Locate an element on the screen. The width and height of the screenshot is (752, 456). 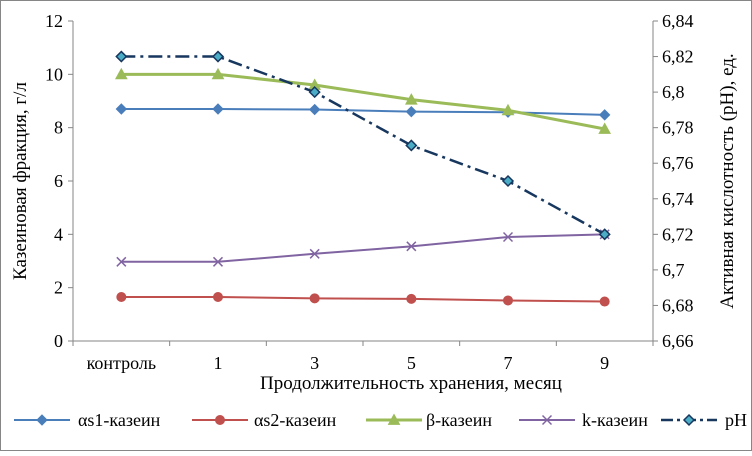
legend-label: αs2-казеин is located at coordinates (295, 420).